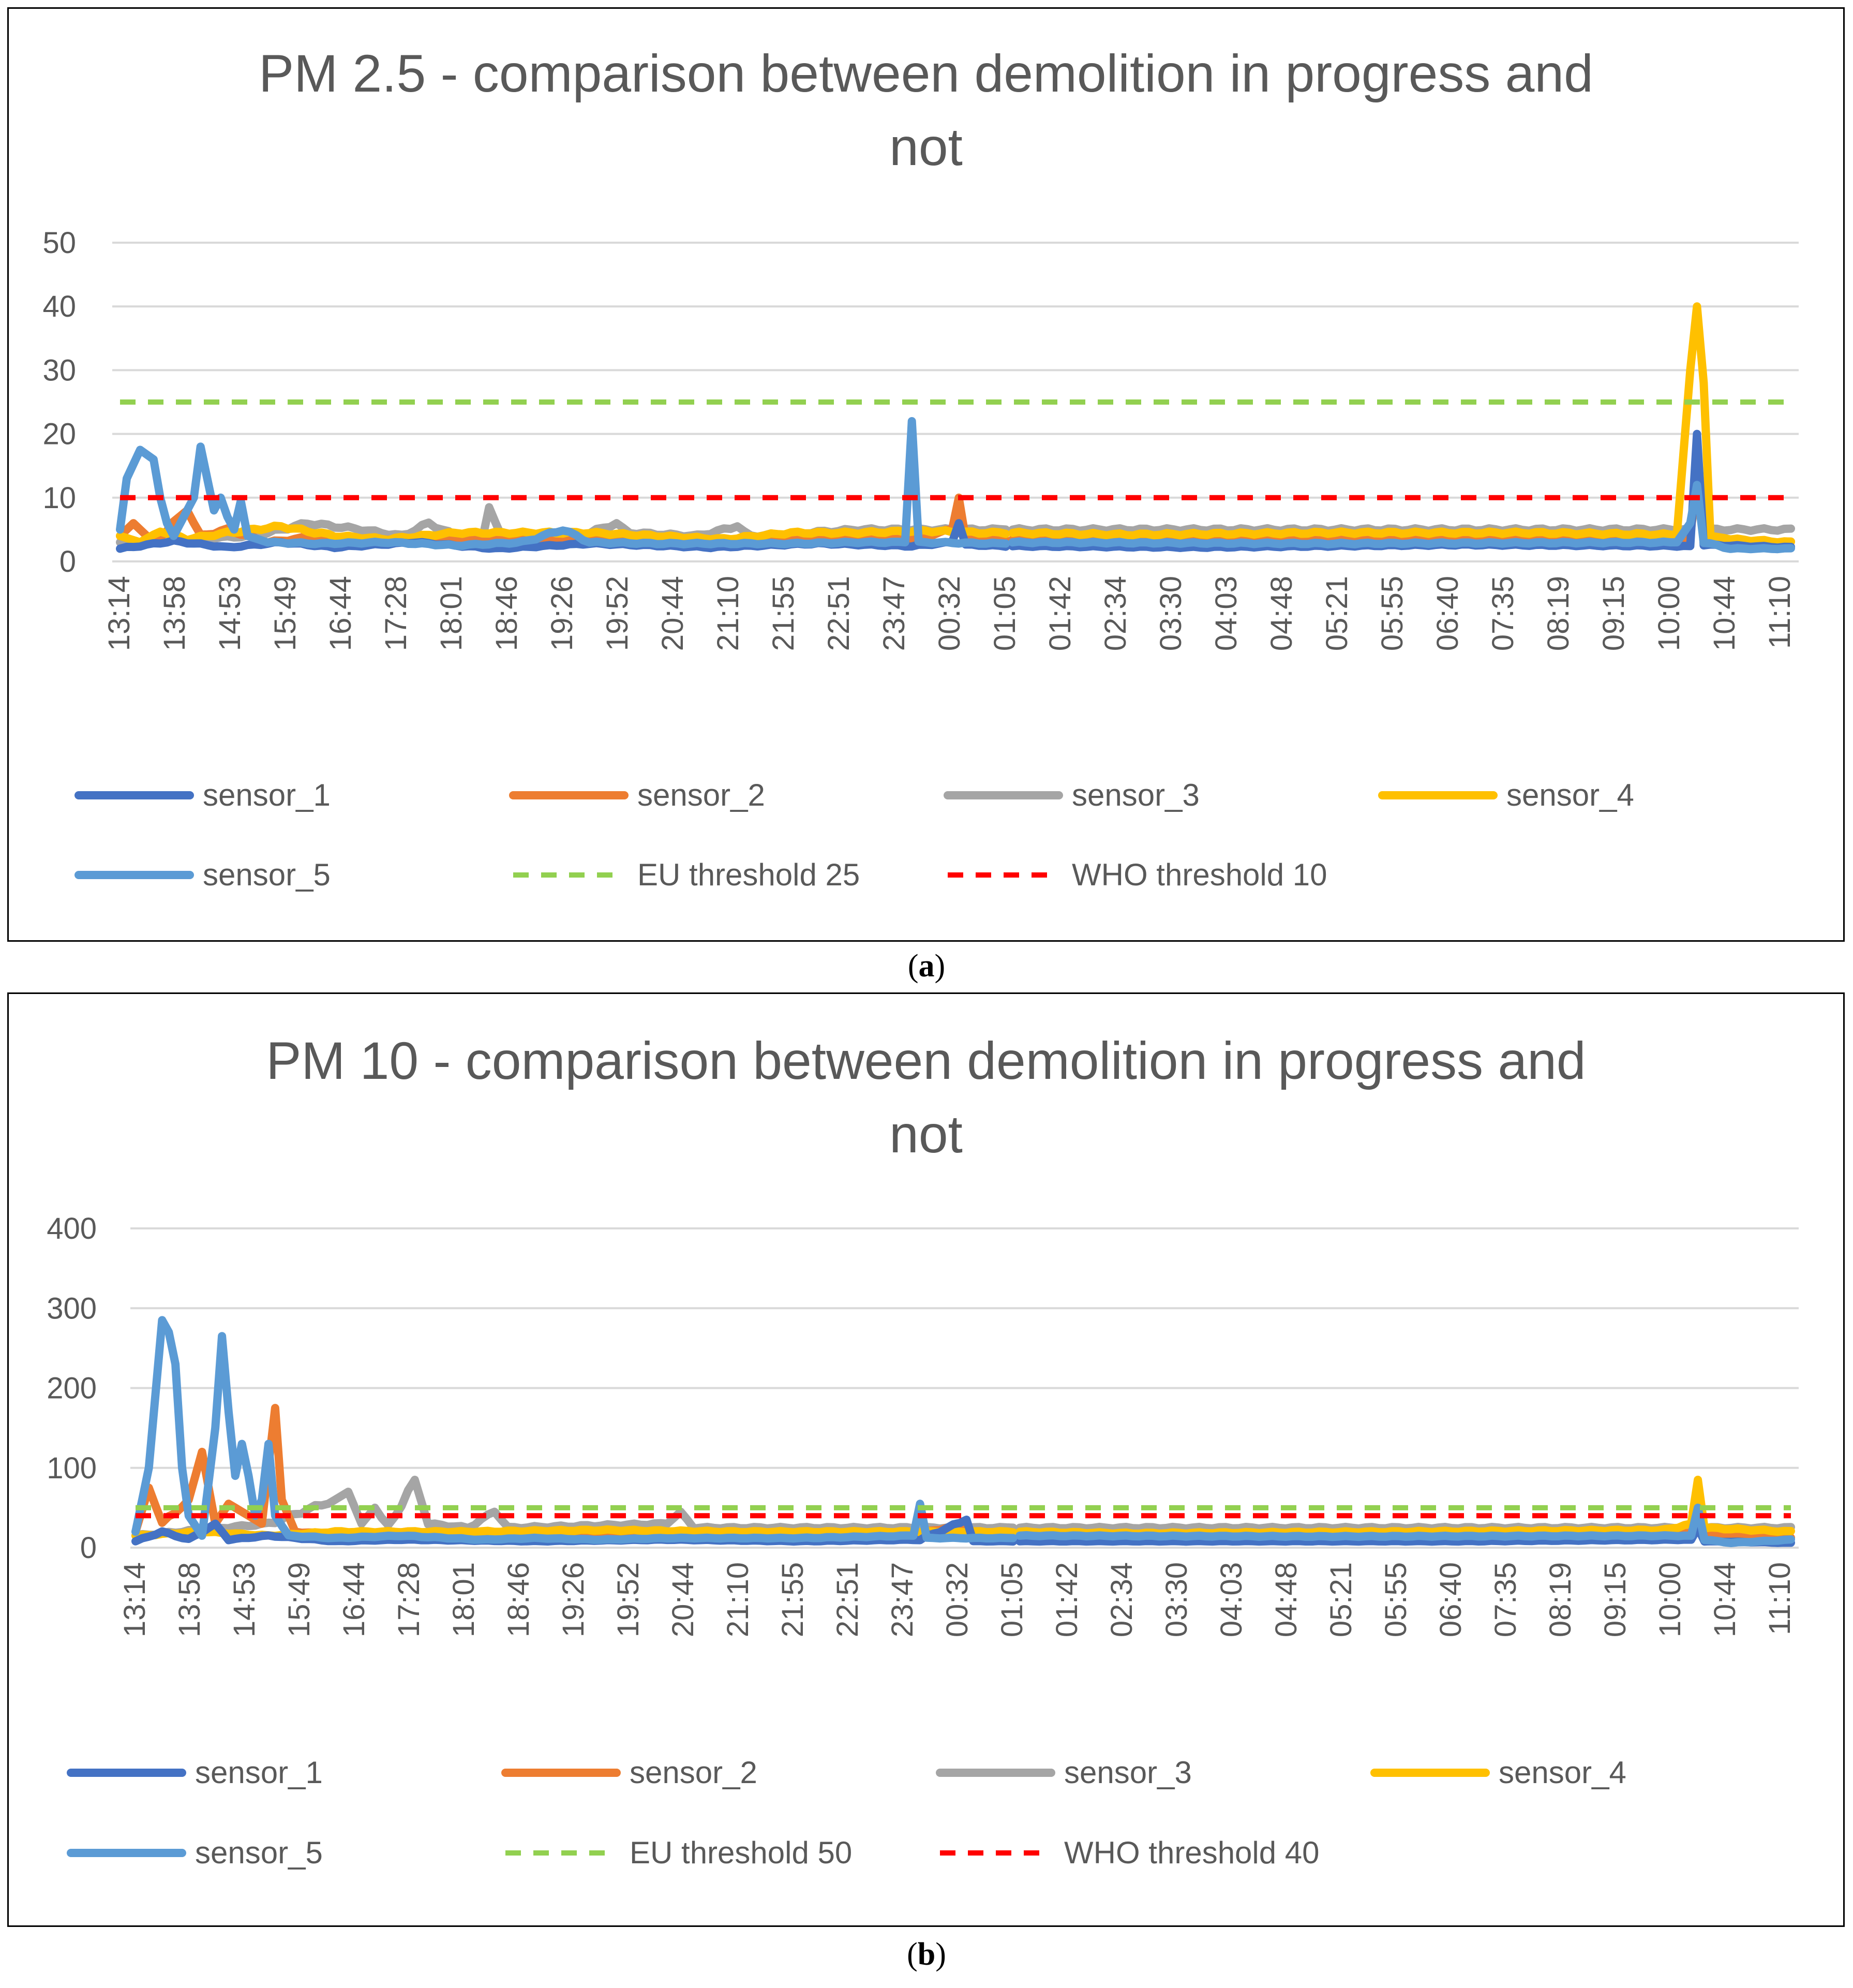 The width and height of the screenshot is (1853, 1988). I want to click on chart-a-x-tick-label: 10:00, so click(1669, 613).